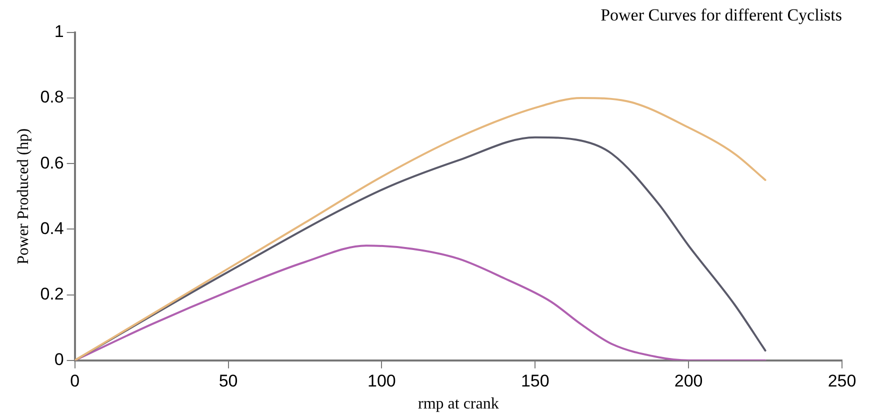 Image resolution: width=872 pixels, height=414 pixels. I want to click on x-tick-label: 100, so click(382, 380).